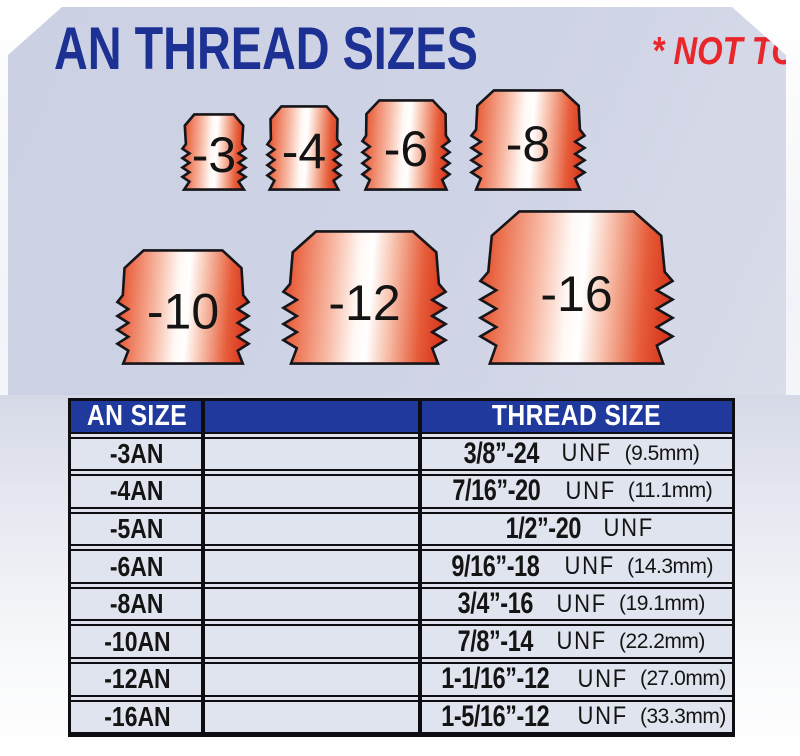 The width and height of the screenshot is (800, 756). I want to click on table-row: -8AN 3/4”-16 UNF (19.1mm), so click(401, 604).